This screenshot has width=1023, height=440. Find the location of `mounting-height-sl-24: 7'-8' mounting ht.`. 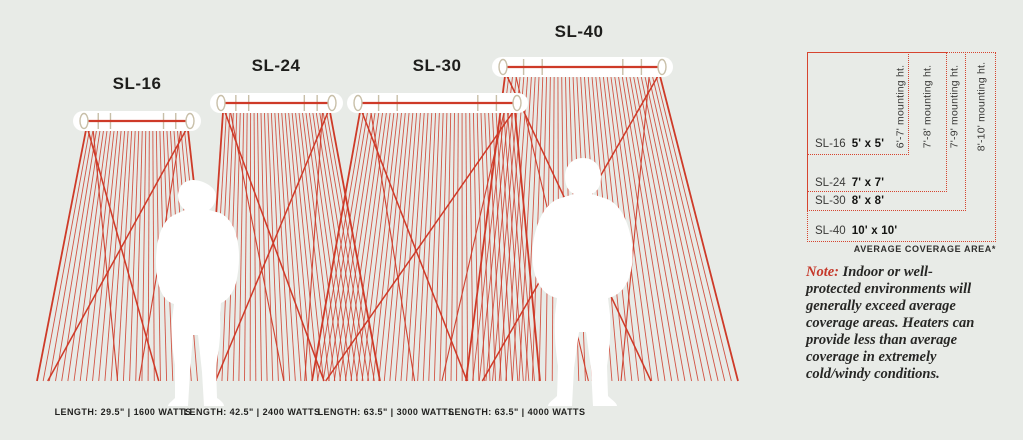

mounting-height-sl-24: 7'-8' mounting ht. is located at coordinates (927, 106).